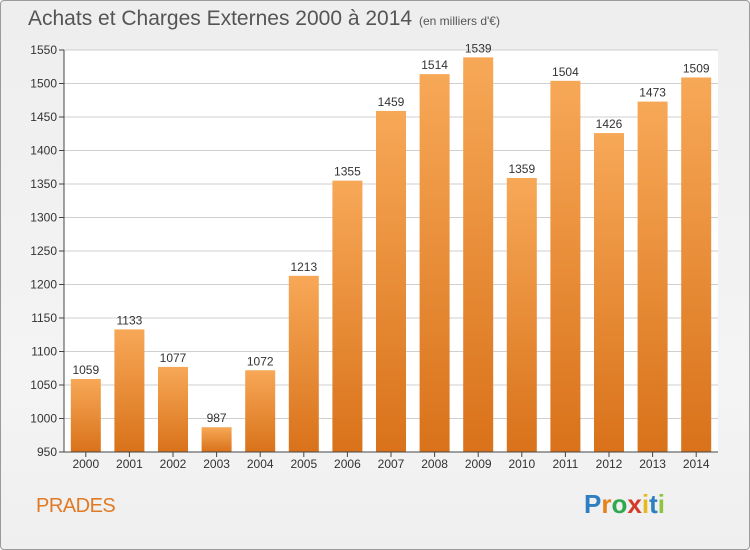  What do you see at coordinates (459, 21) in the screenshot?
I see `chart-subtitle: (en milliers d'€)` at bounding box center [459, 21].